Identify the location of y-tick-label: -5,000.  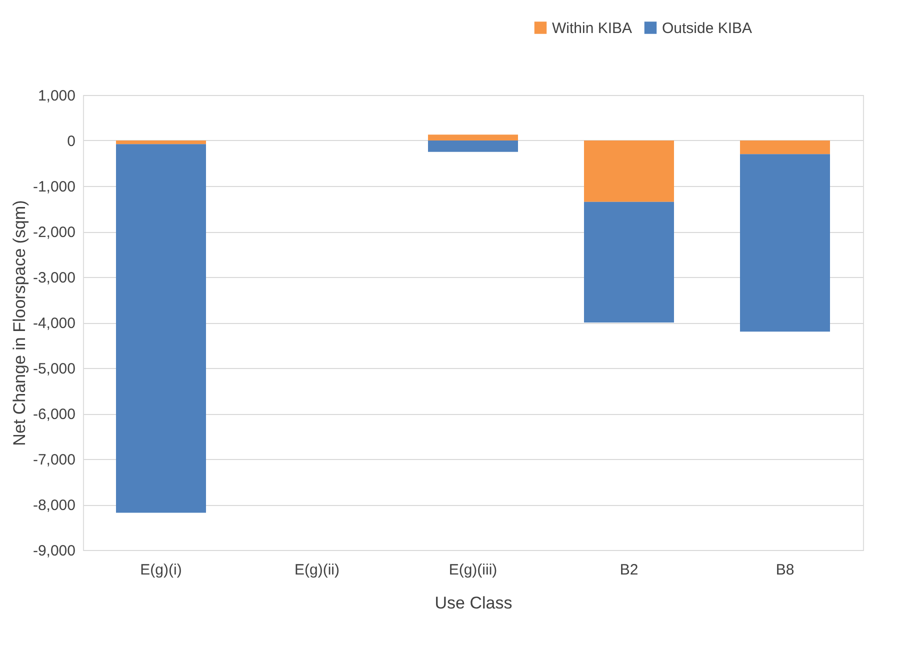
(54, 369).